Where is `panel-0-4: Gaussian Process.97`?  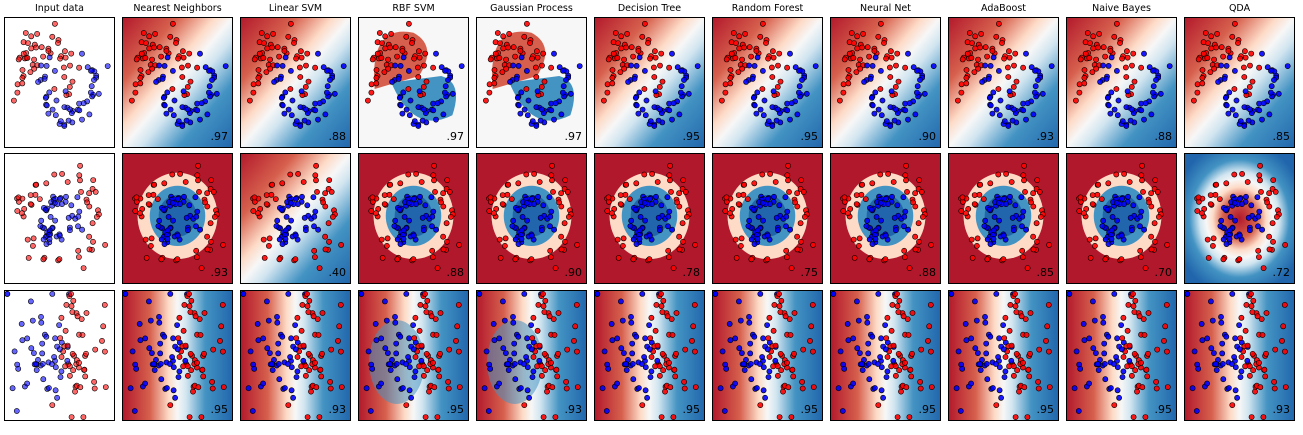 panel-0-4: Gaussian Process.97 is located at coordinates (531, 75).